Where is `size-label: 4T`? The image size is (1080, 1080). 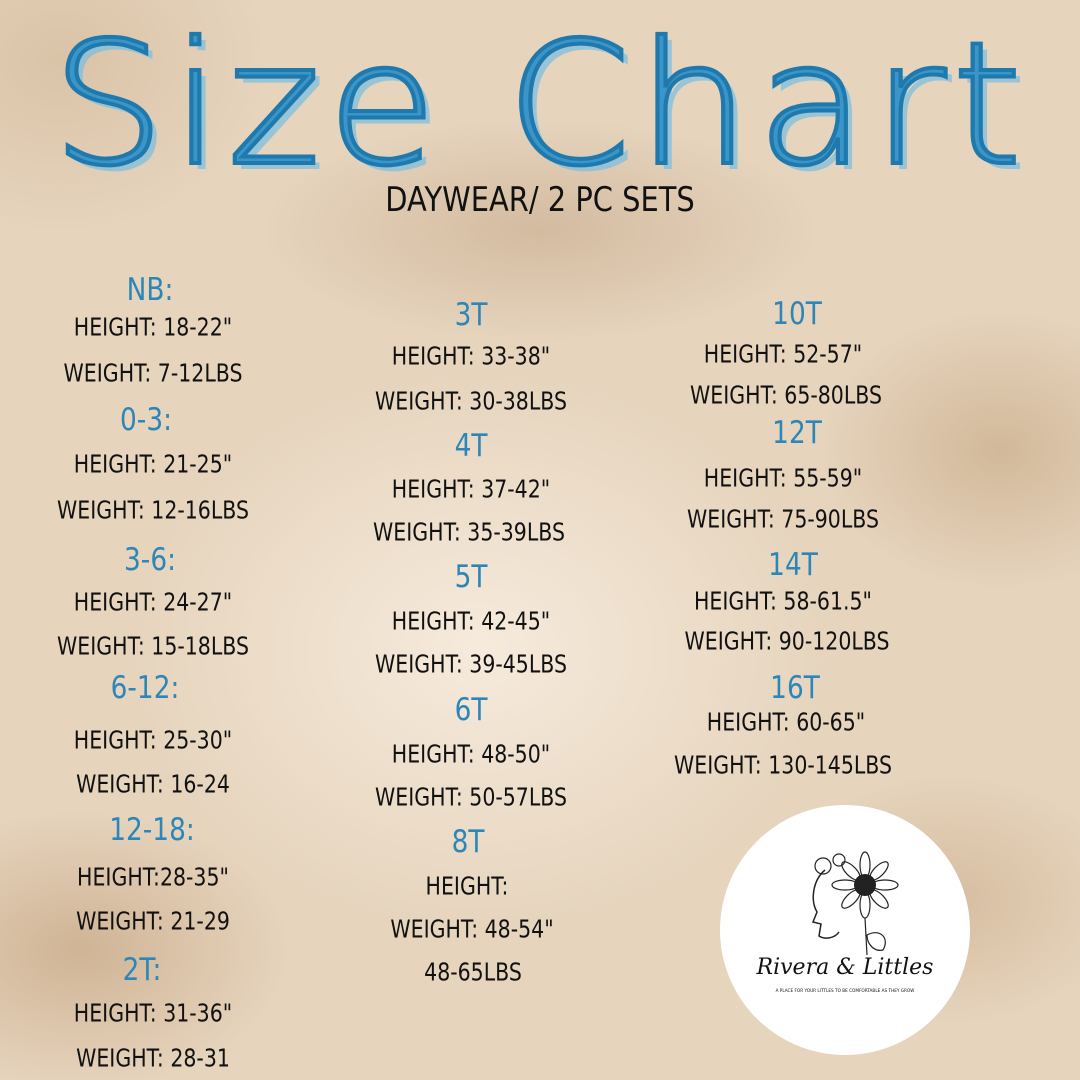 size-label: 4T is located at coordinates (471, 446).